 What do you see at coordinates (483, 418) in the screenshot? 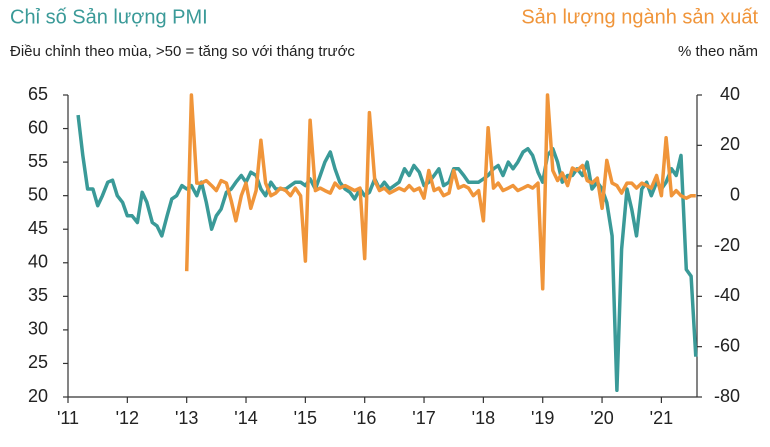
I see `x-tick-label: '18` at bounding box center [483, 418].